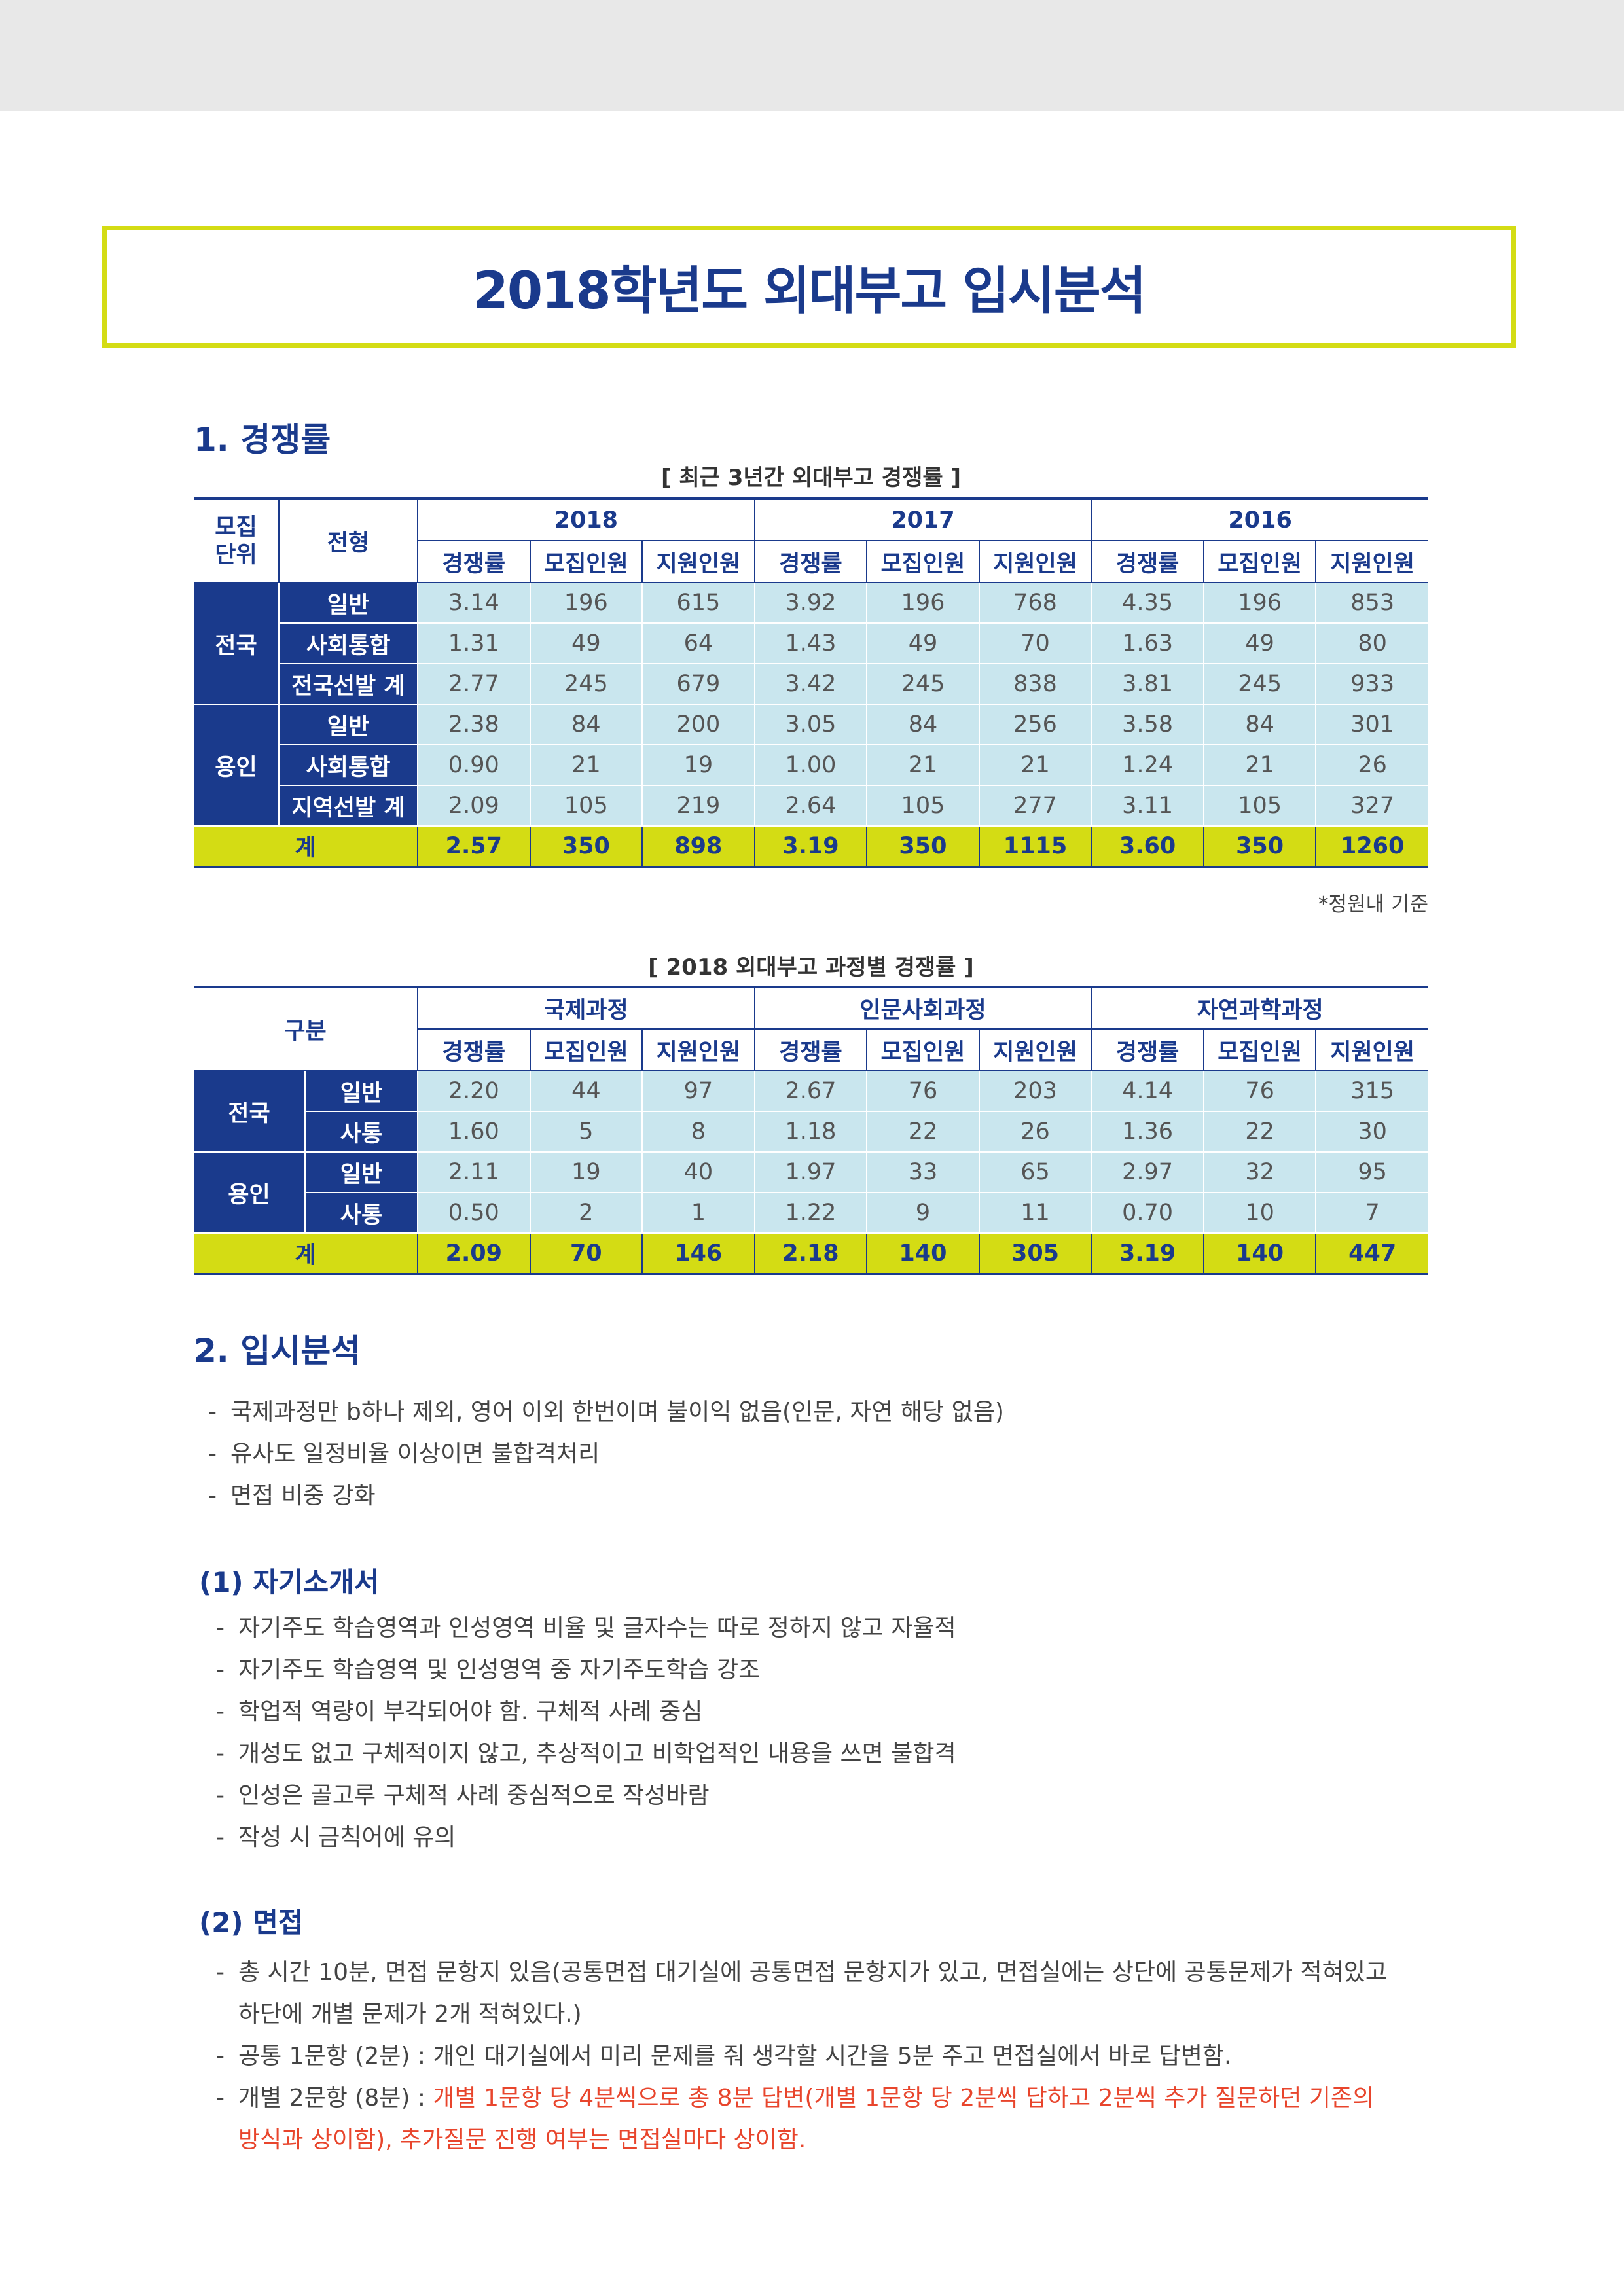 This screenshot has height=2296, width=1624. What do you see at coordinates (251, 1923) in the screenshot?
I see `interview-heading: (2) 면접` at bounding box center [251, 1923].